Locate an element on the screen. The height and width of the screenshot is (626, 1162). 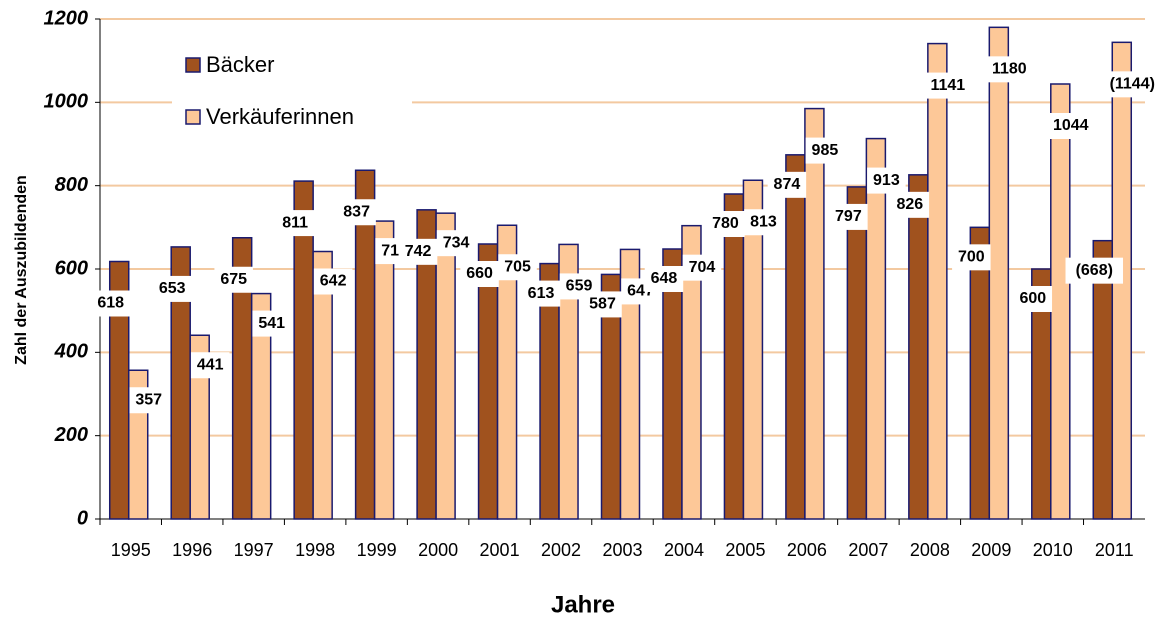
data-label: 675 is located at coordinates (233, 279).